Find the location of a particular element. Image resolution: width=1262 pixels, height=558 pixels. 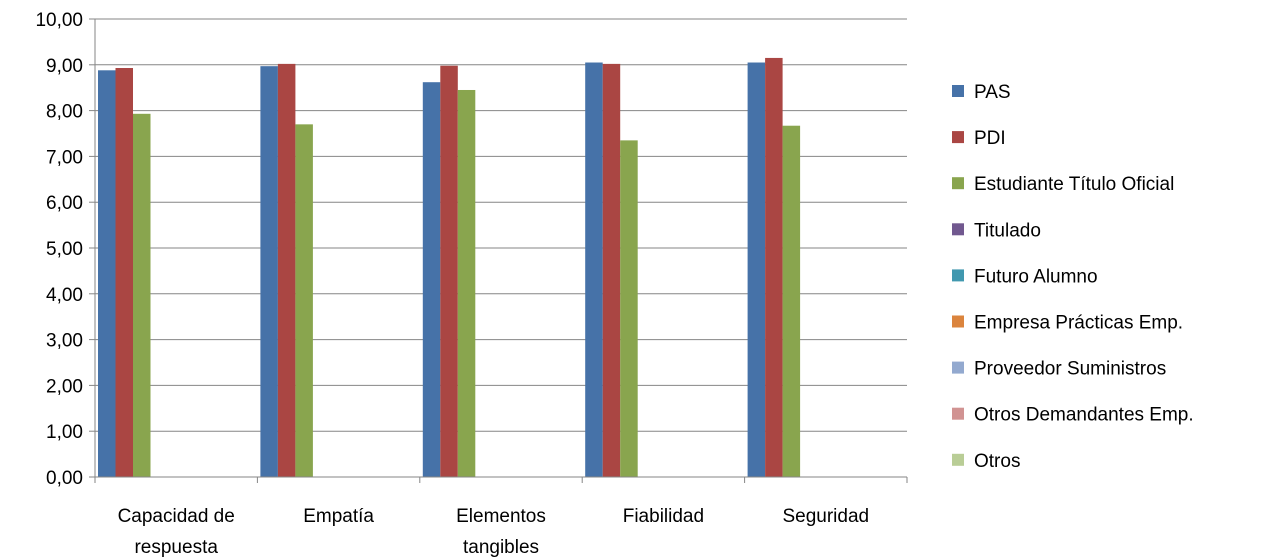

y-tick-label: 10,00 is located at coordinates (59, 20).